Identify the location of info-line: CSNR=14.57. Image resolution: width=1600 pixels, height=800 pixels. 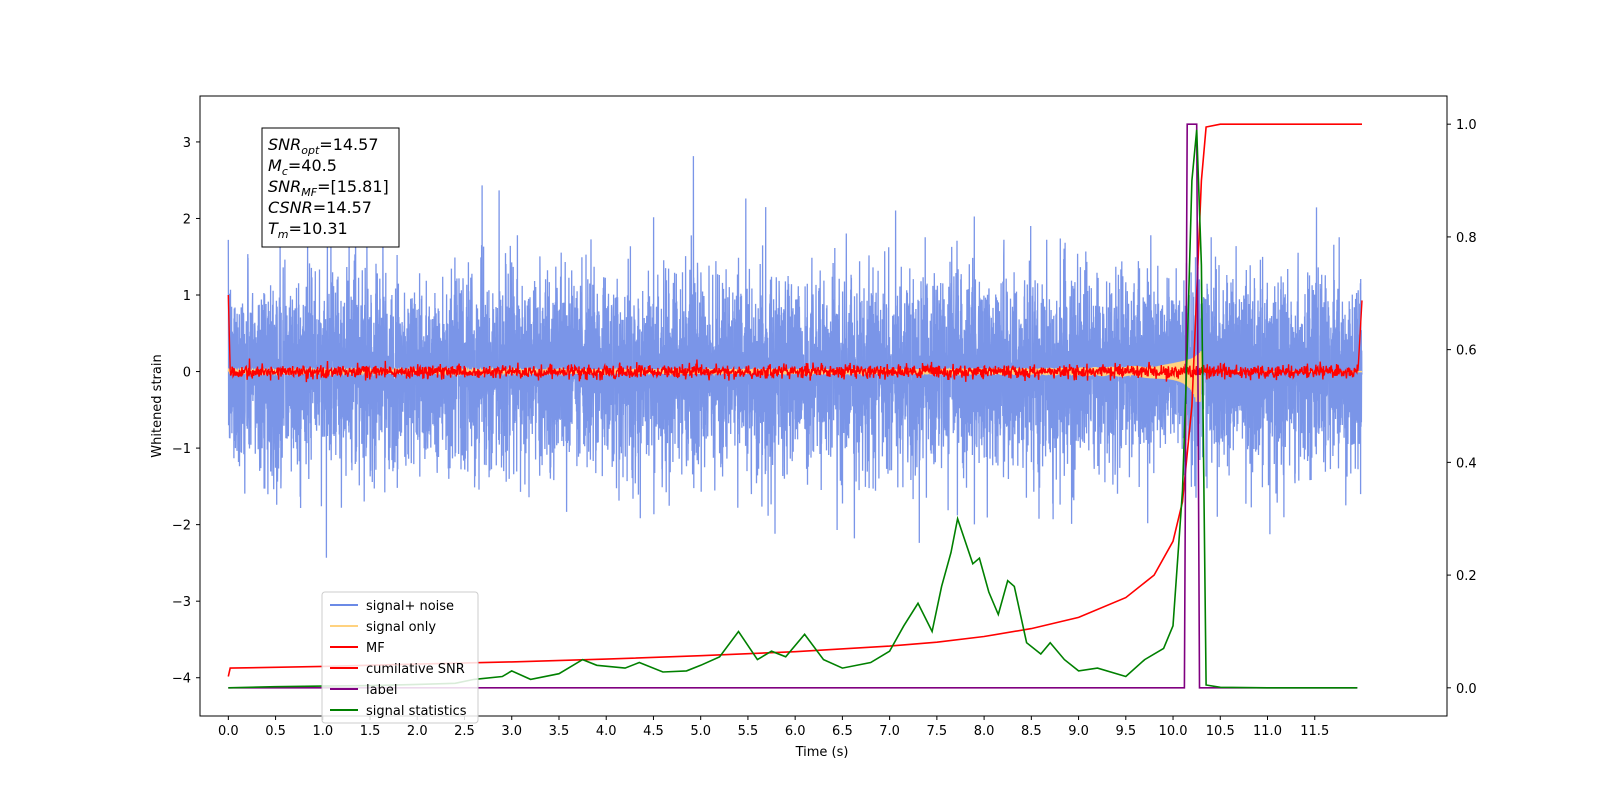
(320, 207).